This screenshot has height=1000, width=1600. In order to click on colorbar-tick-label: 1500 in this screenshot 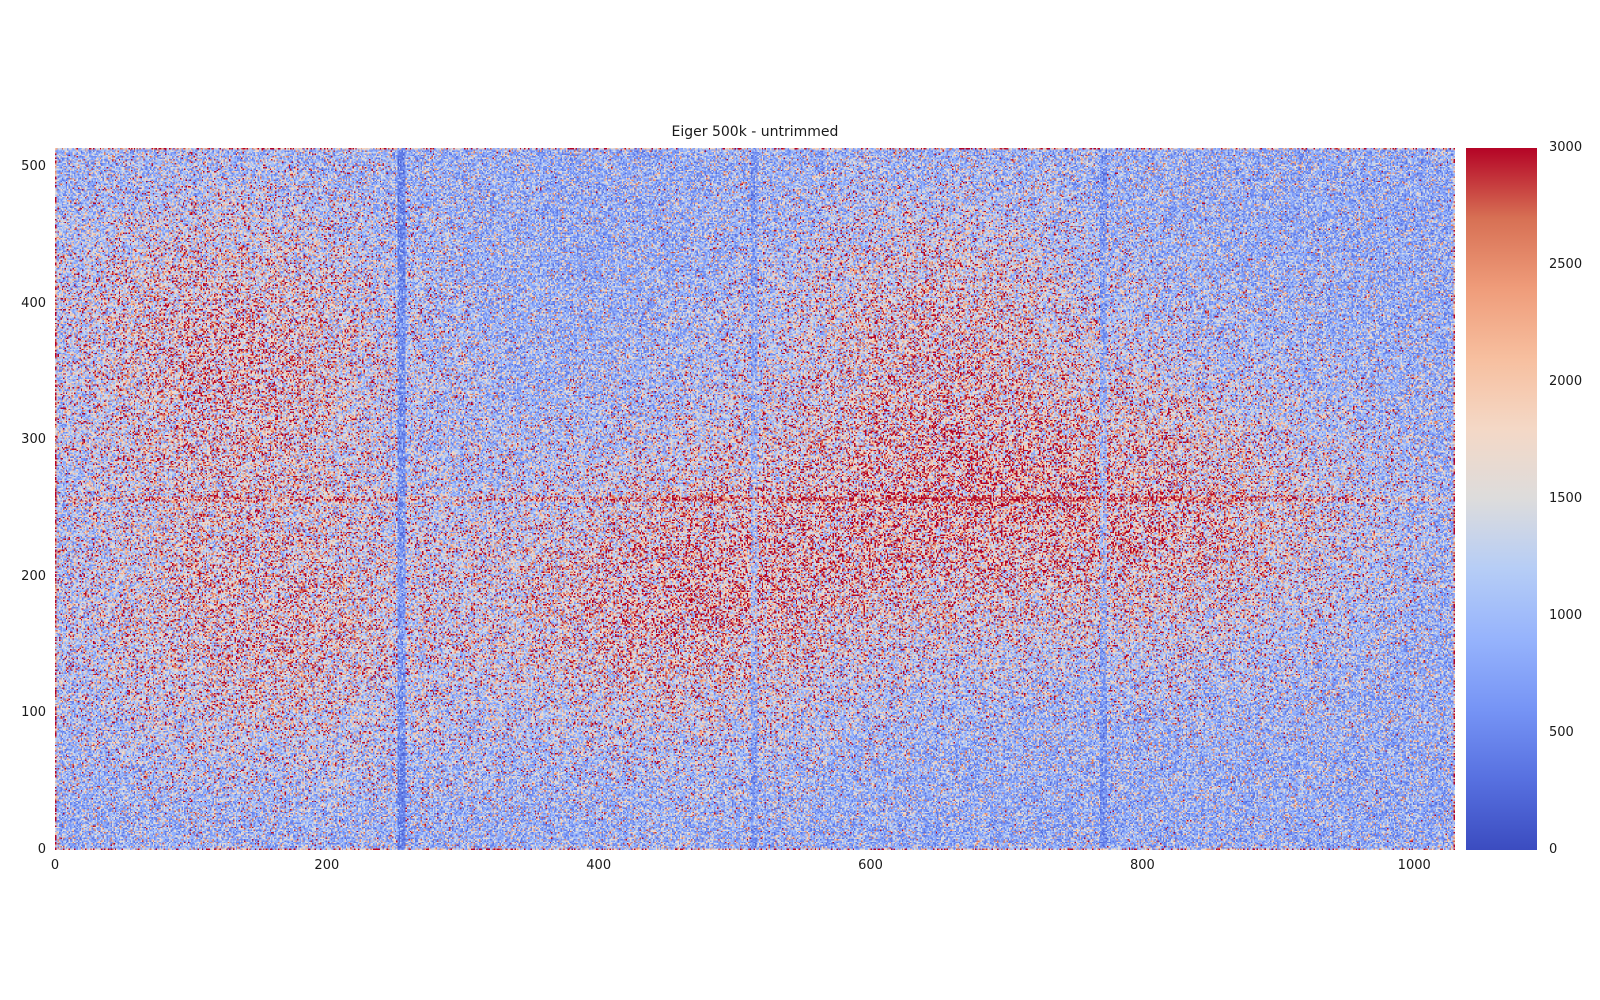, I will do `click(1566, 498)`.